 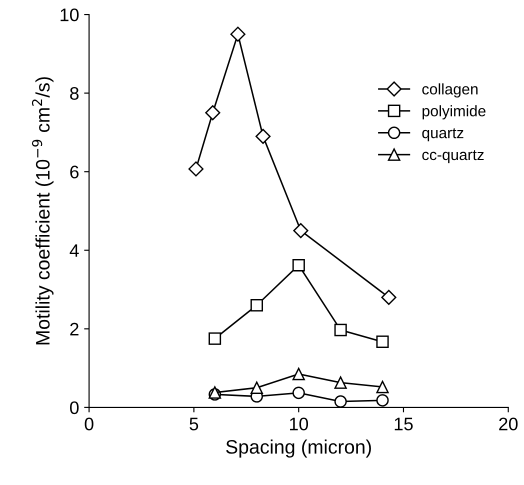 What do you see at coordinates (298, 449) in the screenshot?
I see `x-axis-title: Spacing (micron)` at bounding box center [298, 449].